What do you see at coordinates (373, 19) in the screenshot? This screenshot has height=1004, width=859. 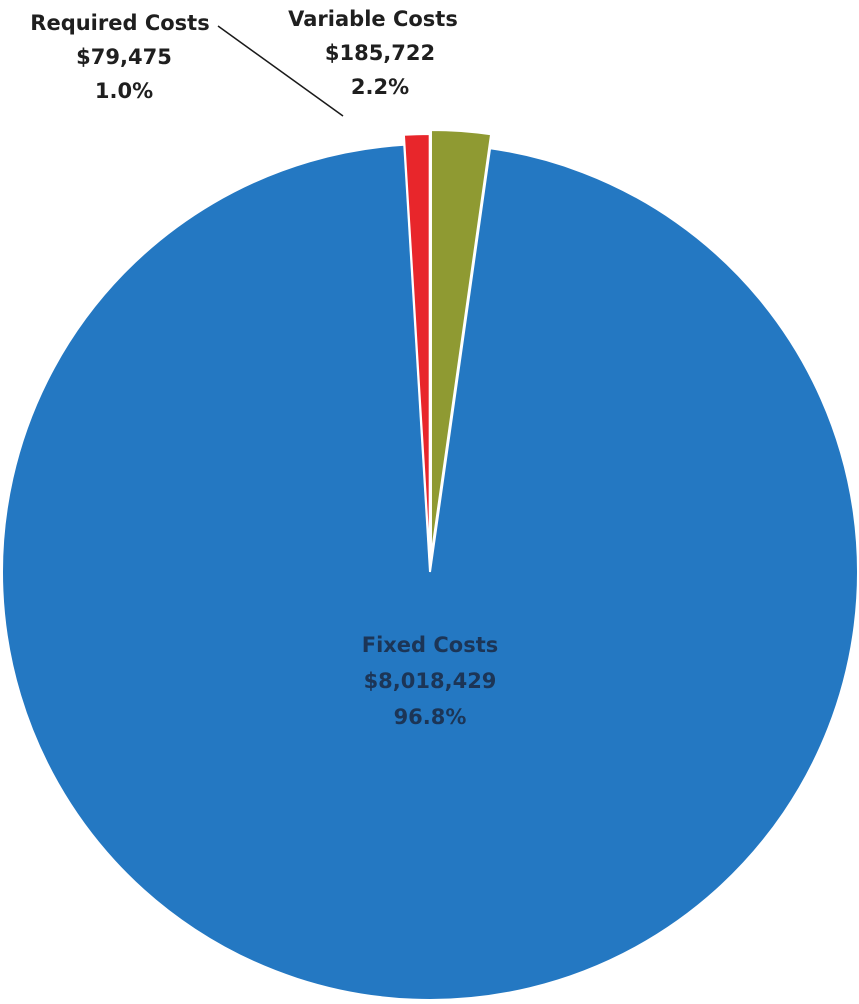 I see `variable-costs-name-label: Variable Costs` at bounding box center [373, 19].